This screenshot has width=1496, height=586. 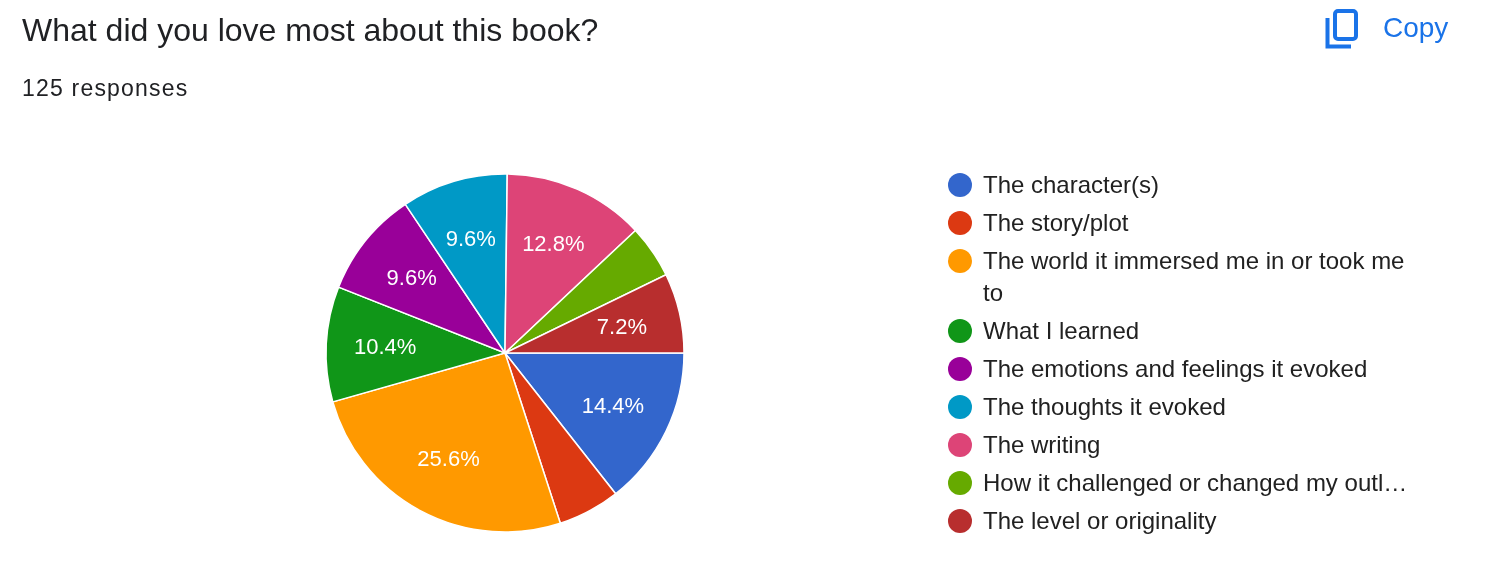 I want to click on data-label: 12.8%, so click(x=553, y=243).